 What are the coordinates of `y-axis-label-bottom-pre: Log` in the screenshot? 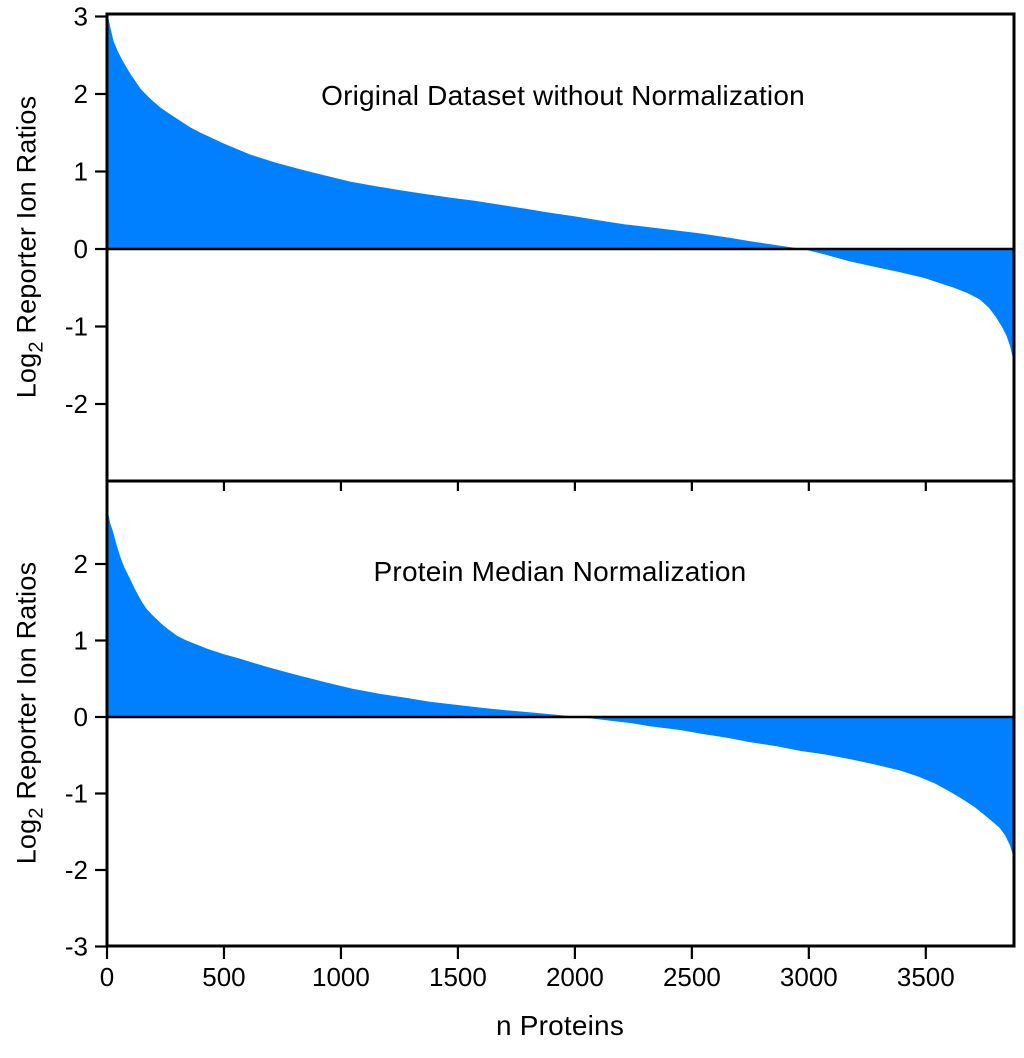 It's located at (26, 841).